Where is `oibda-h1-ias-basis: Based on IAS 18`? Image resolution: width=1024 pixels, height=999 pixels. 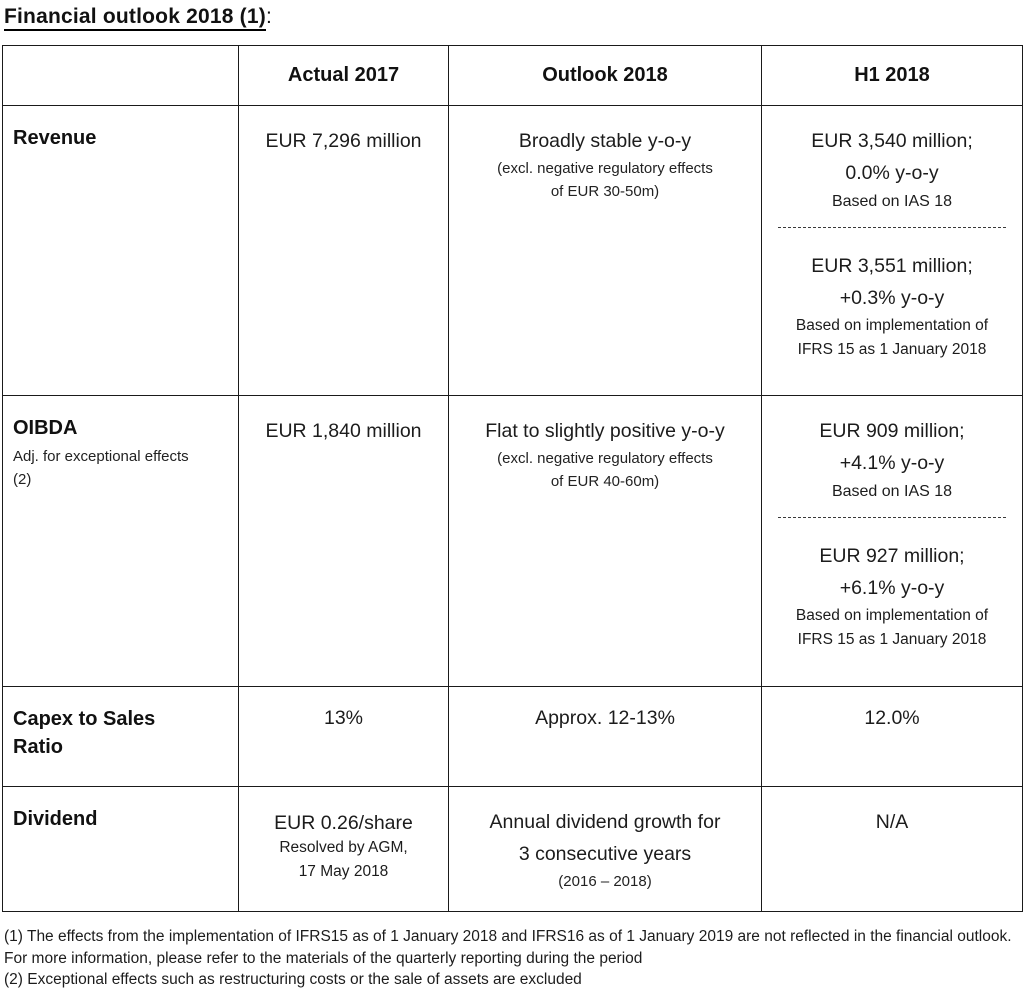 oibda-h1-ias-basis: Based on IAS 18 is located at coordinates (892, 491).